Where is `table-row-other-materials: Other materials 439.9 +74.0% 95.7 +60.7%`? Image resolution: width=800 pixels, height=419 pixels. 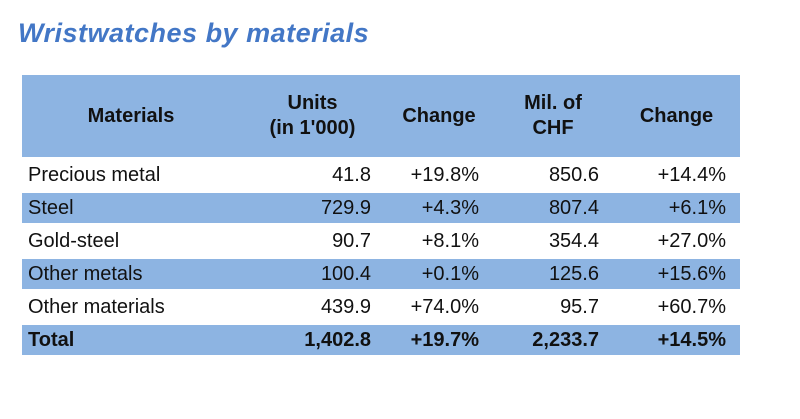
table-row-other-materials: Other materials 439.9 +74.0% 95.7 +60.7% is located at coordinates (381, 305).